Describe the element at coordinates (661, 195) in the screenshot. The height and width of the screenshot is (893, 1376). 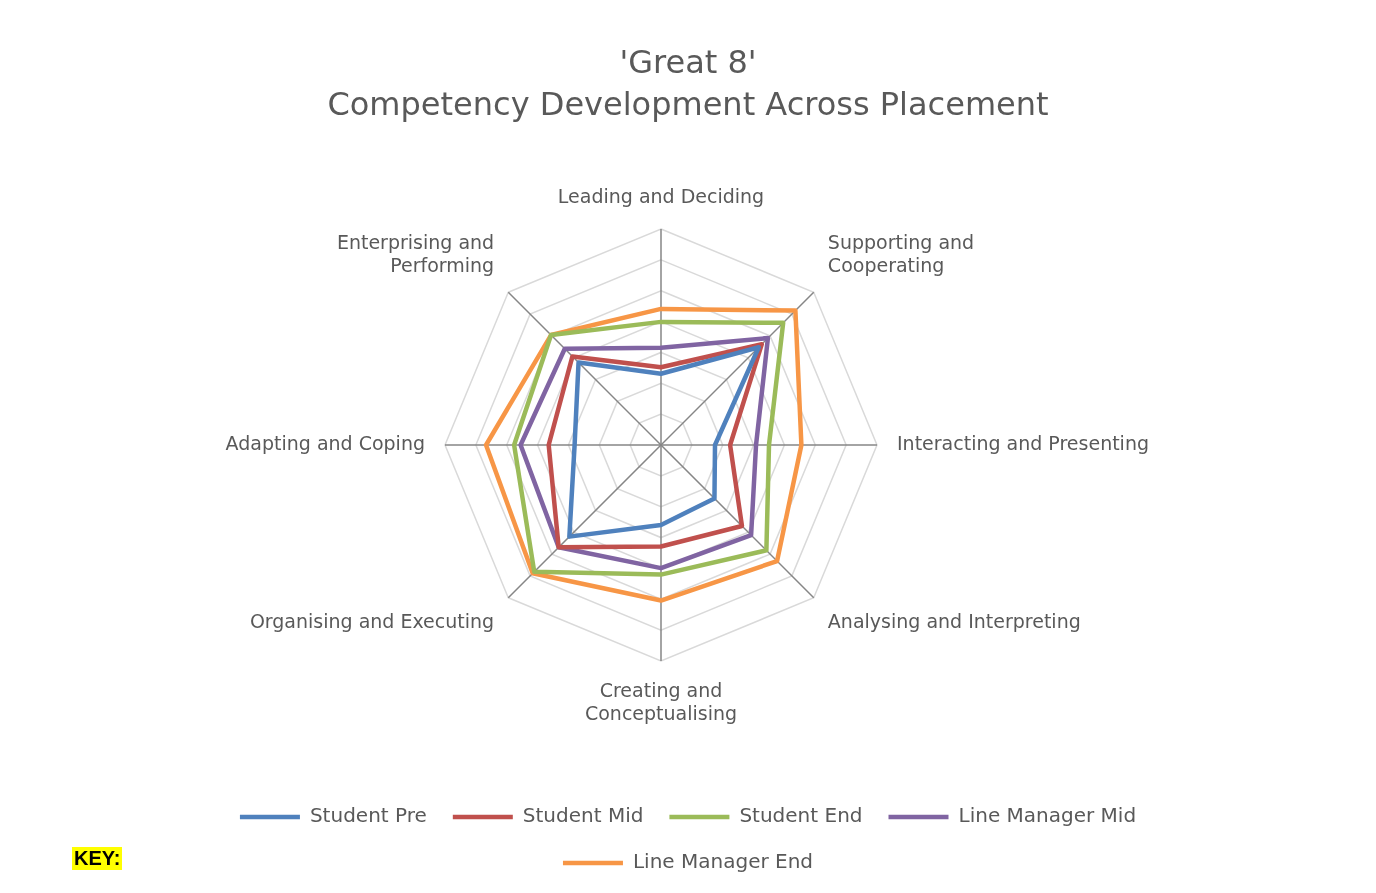
I see `spoke-label: Leading and Deciding` at that location.